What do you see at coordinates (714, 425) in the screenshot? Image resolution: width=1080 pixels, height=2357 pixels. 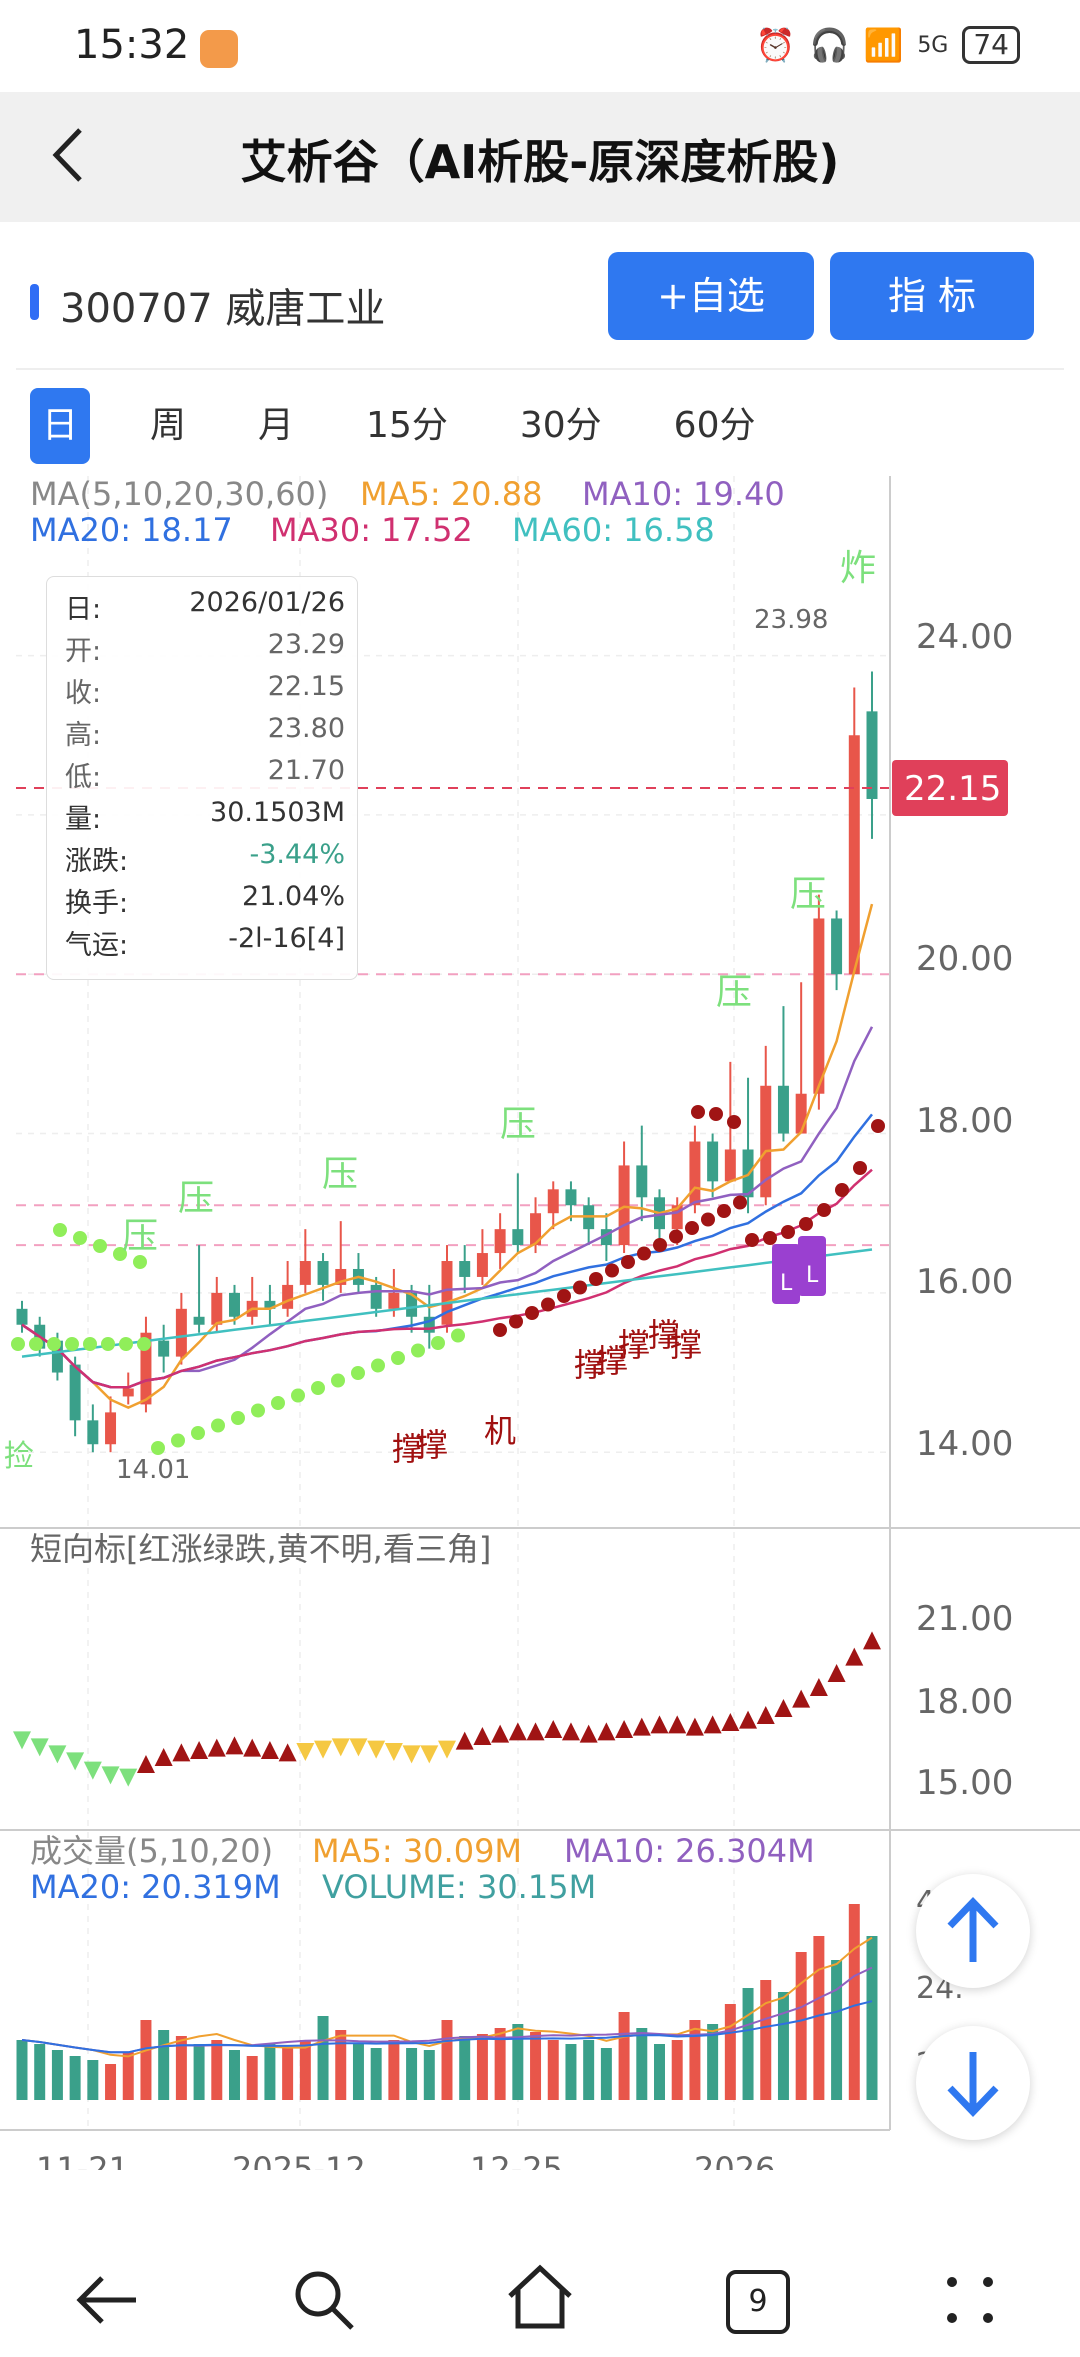 I see `tab-60min: 60分` at bounding box center [714, 425].